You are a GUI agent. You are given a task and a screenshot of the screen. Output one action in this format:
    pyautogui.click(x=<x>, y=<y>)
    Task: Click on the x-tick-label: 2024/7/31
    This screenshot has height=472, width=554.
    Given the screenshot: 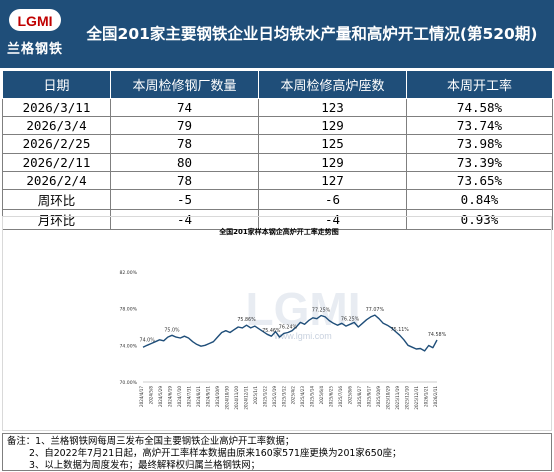 What is the action you would take?
    pyautogui.click(x=188, y=396)
    